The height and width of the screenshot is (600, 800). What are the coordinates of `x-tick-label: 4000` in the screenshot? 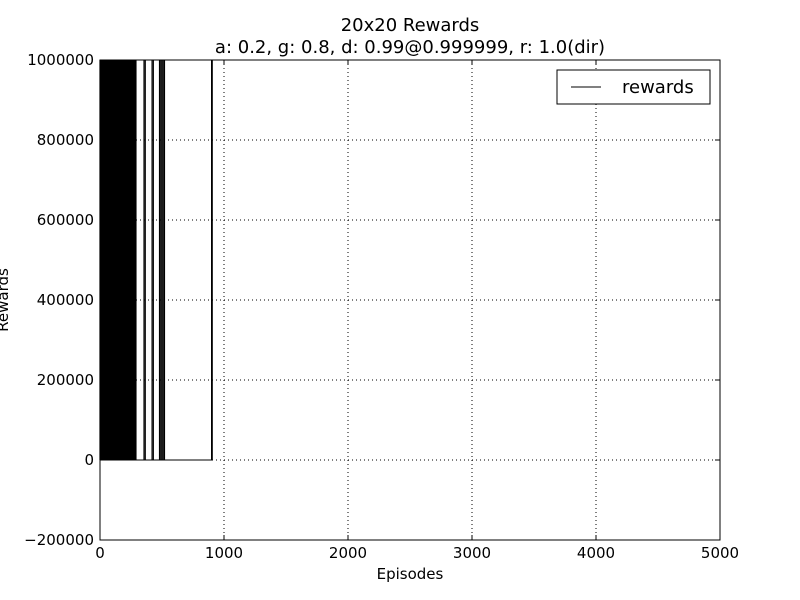 It's located at (596, 553).